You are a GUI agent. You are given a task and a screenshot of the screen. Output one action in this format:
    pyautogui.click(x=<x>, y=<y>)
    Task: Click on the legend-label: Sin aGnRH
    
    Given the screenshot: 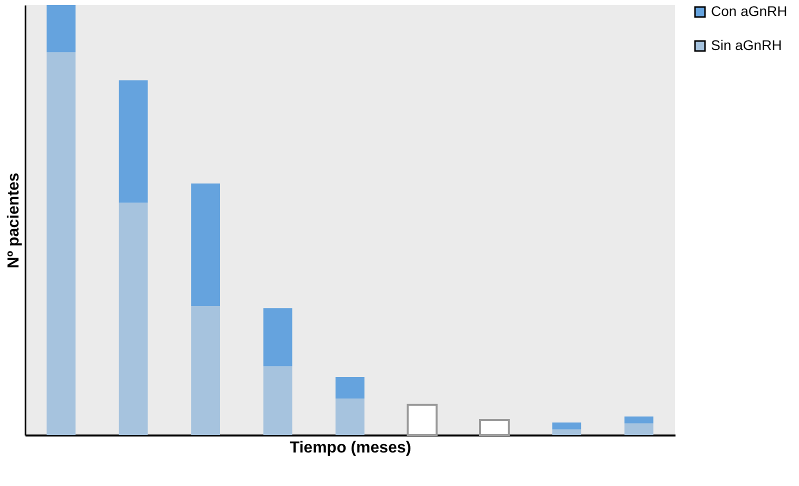 What is the action you would take?
    pyautogui.click(x=746, y=45)
    